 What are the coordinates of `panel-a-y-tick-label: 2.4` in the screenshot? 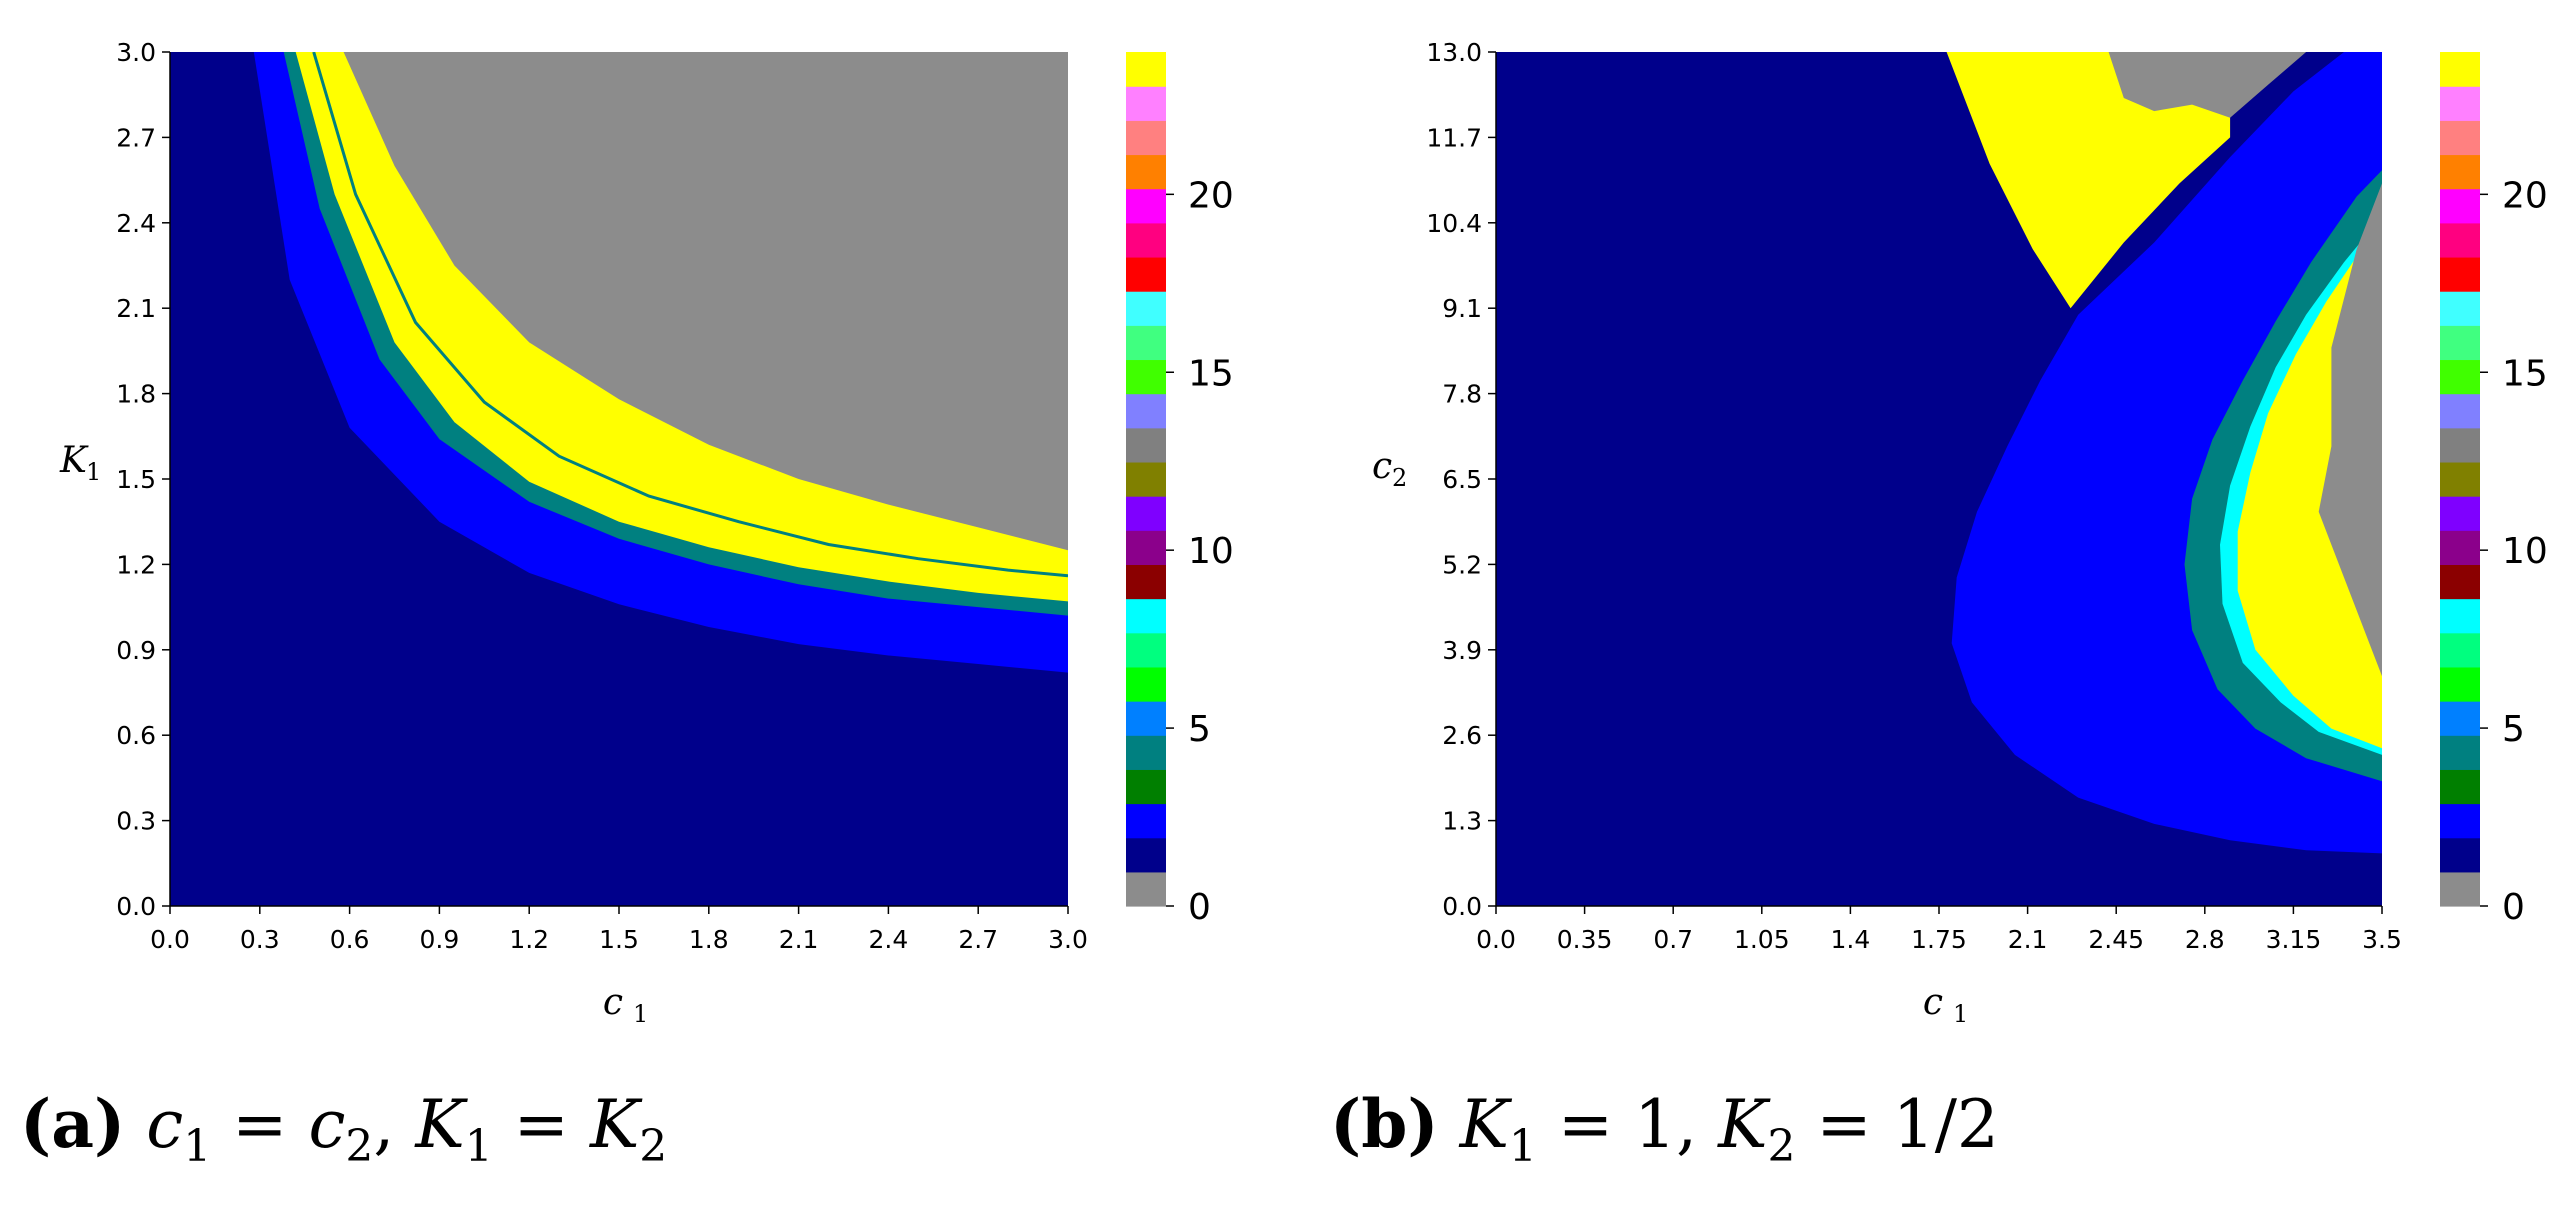 It's located at (136, 223).